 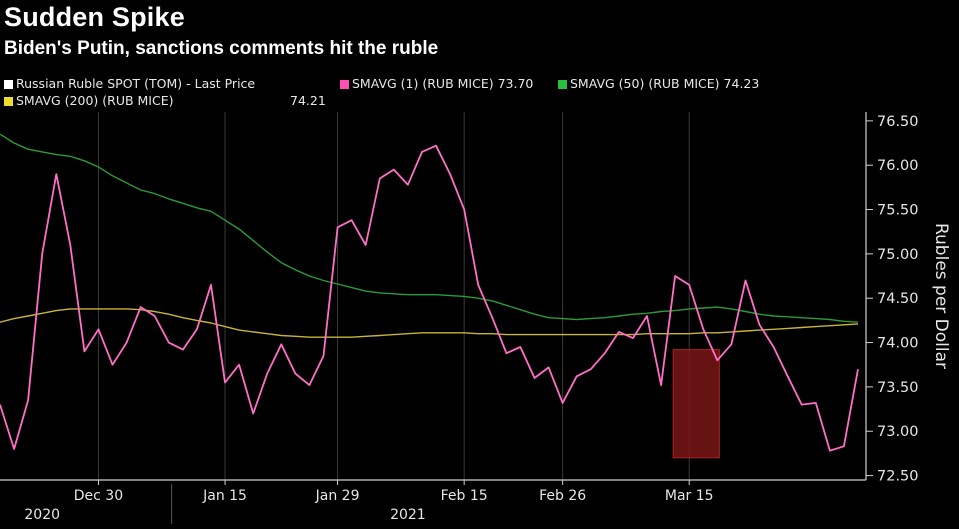 I want to click on legend-value-sma200: 74.21, so click(x=308, y=100).